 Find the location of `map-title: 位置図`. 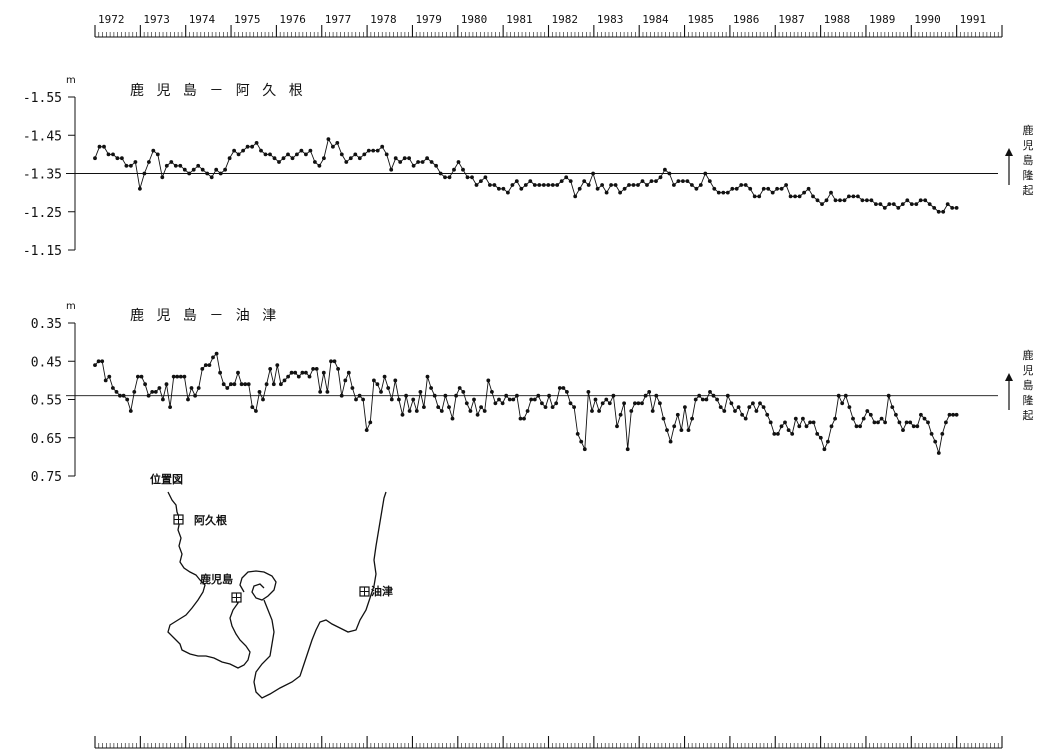

map-title: 位置図 is located at coordinates (166, 479).